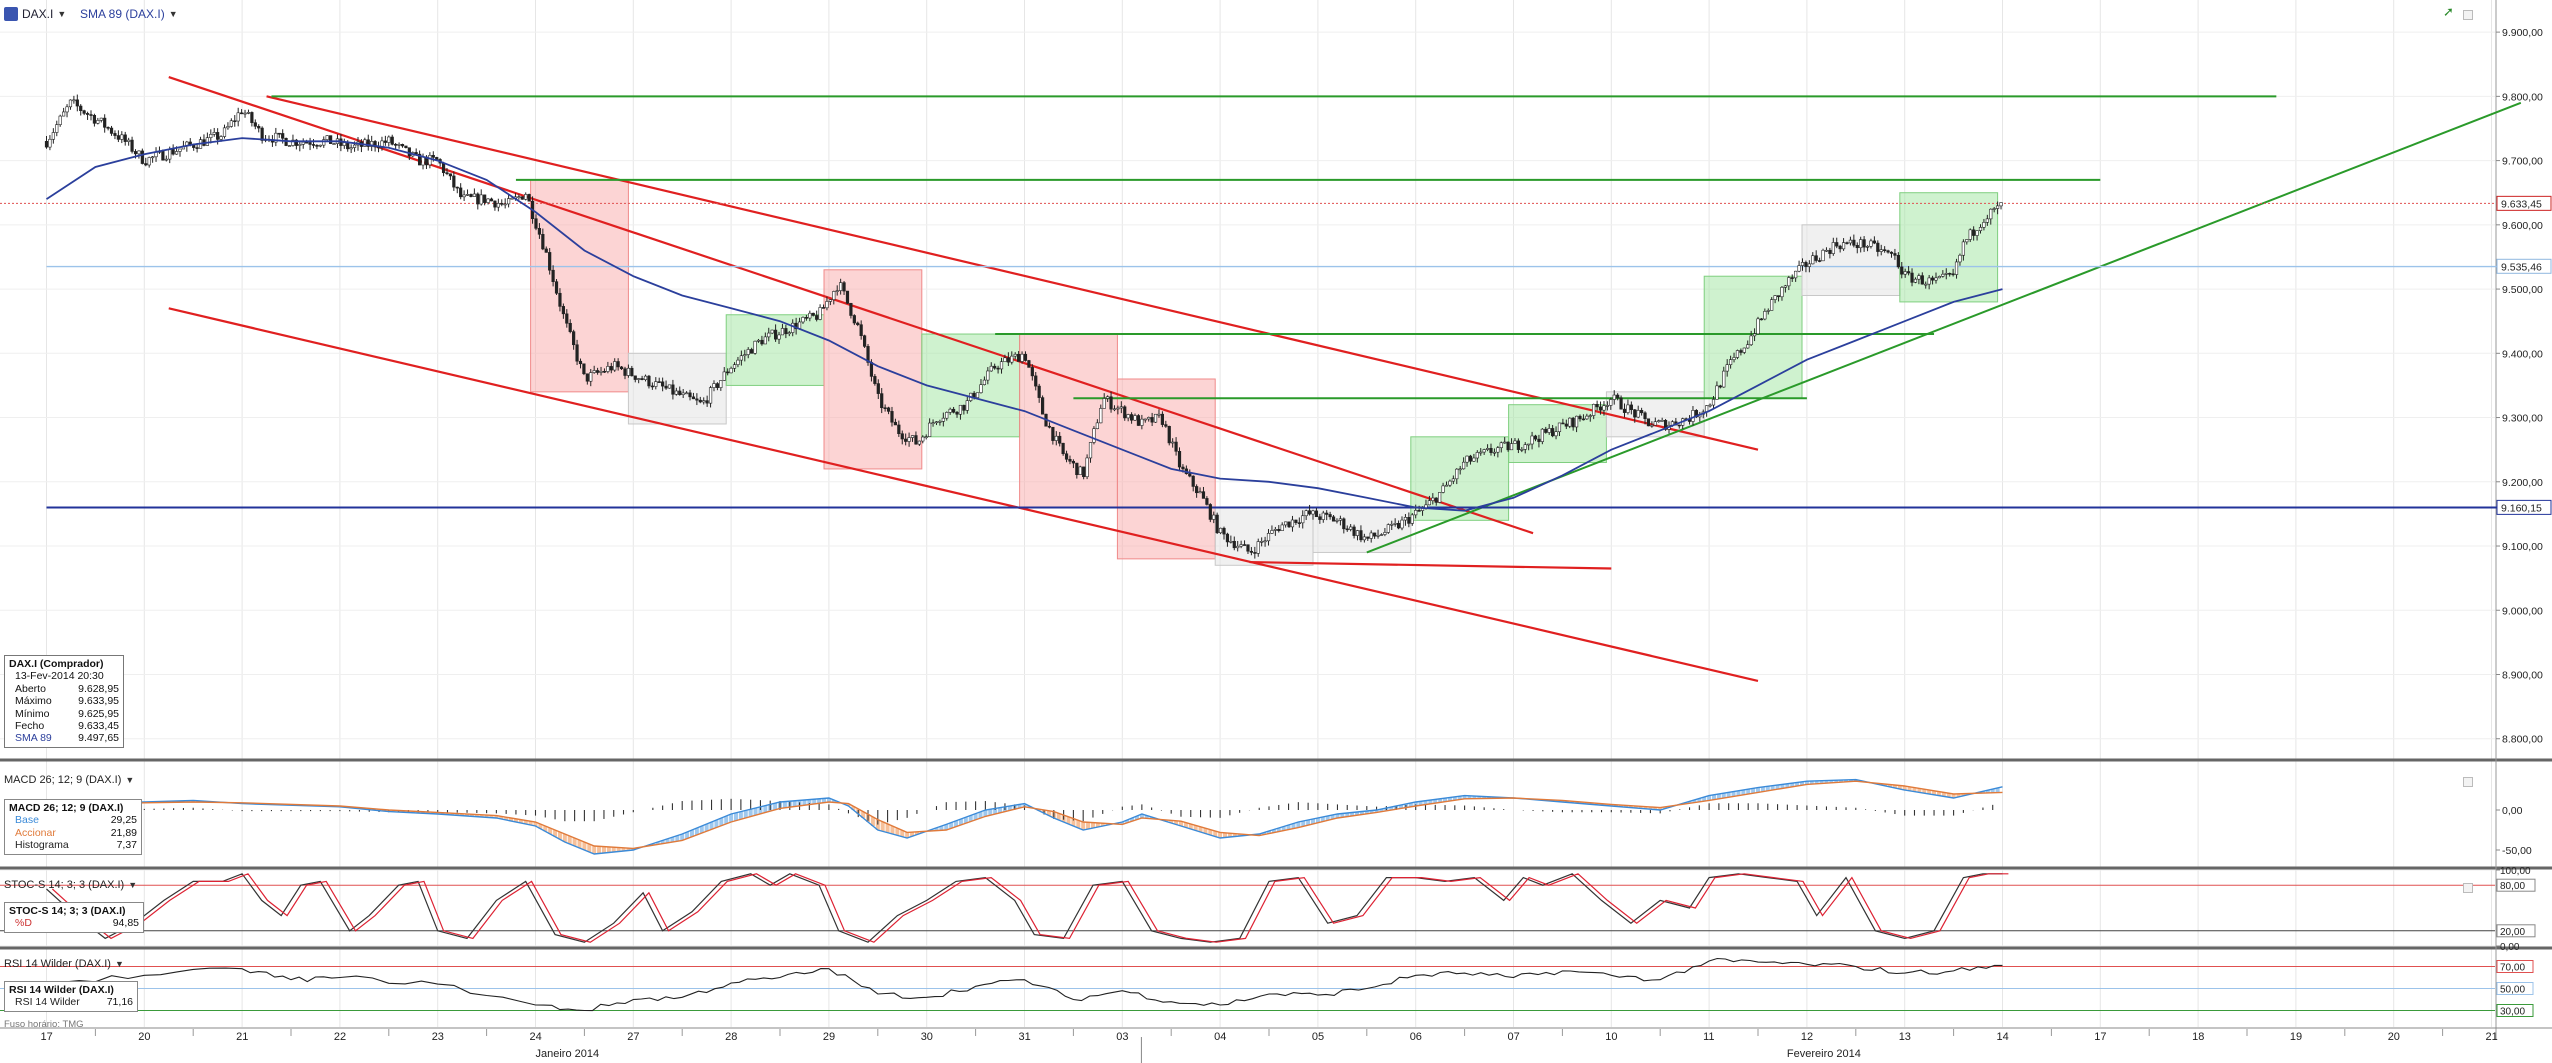 This screenshot has width=2552, height=1063. What do you see at coordinates (47, 1037) in the screenshot?
I see `date-tick-label: 17` at bounding box center [47, 1037].